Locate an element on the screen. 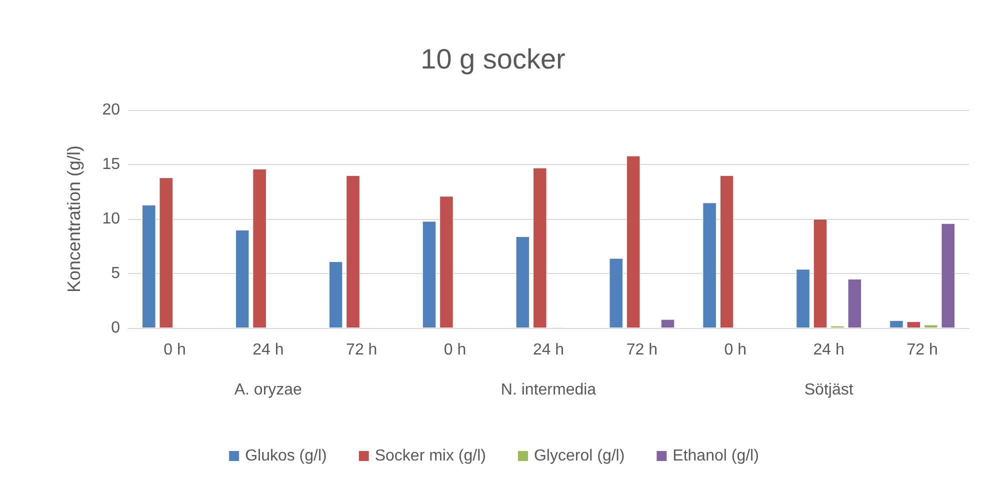  text: A. oryzae is located at coordinates (268, 390).